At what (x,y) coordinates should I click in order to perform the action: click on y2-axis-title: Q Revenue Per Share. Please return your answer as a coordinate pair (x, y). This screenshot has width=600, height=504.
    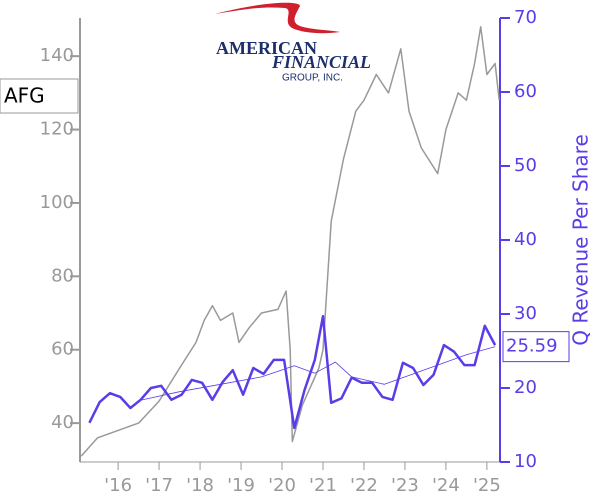
    Looking at the image, I should click on (581, 240).